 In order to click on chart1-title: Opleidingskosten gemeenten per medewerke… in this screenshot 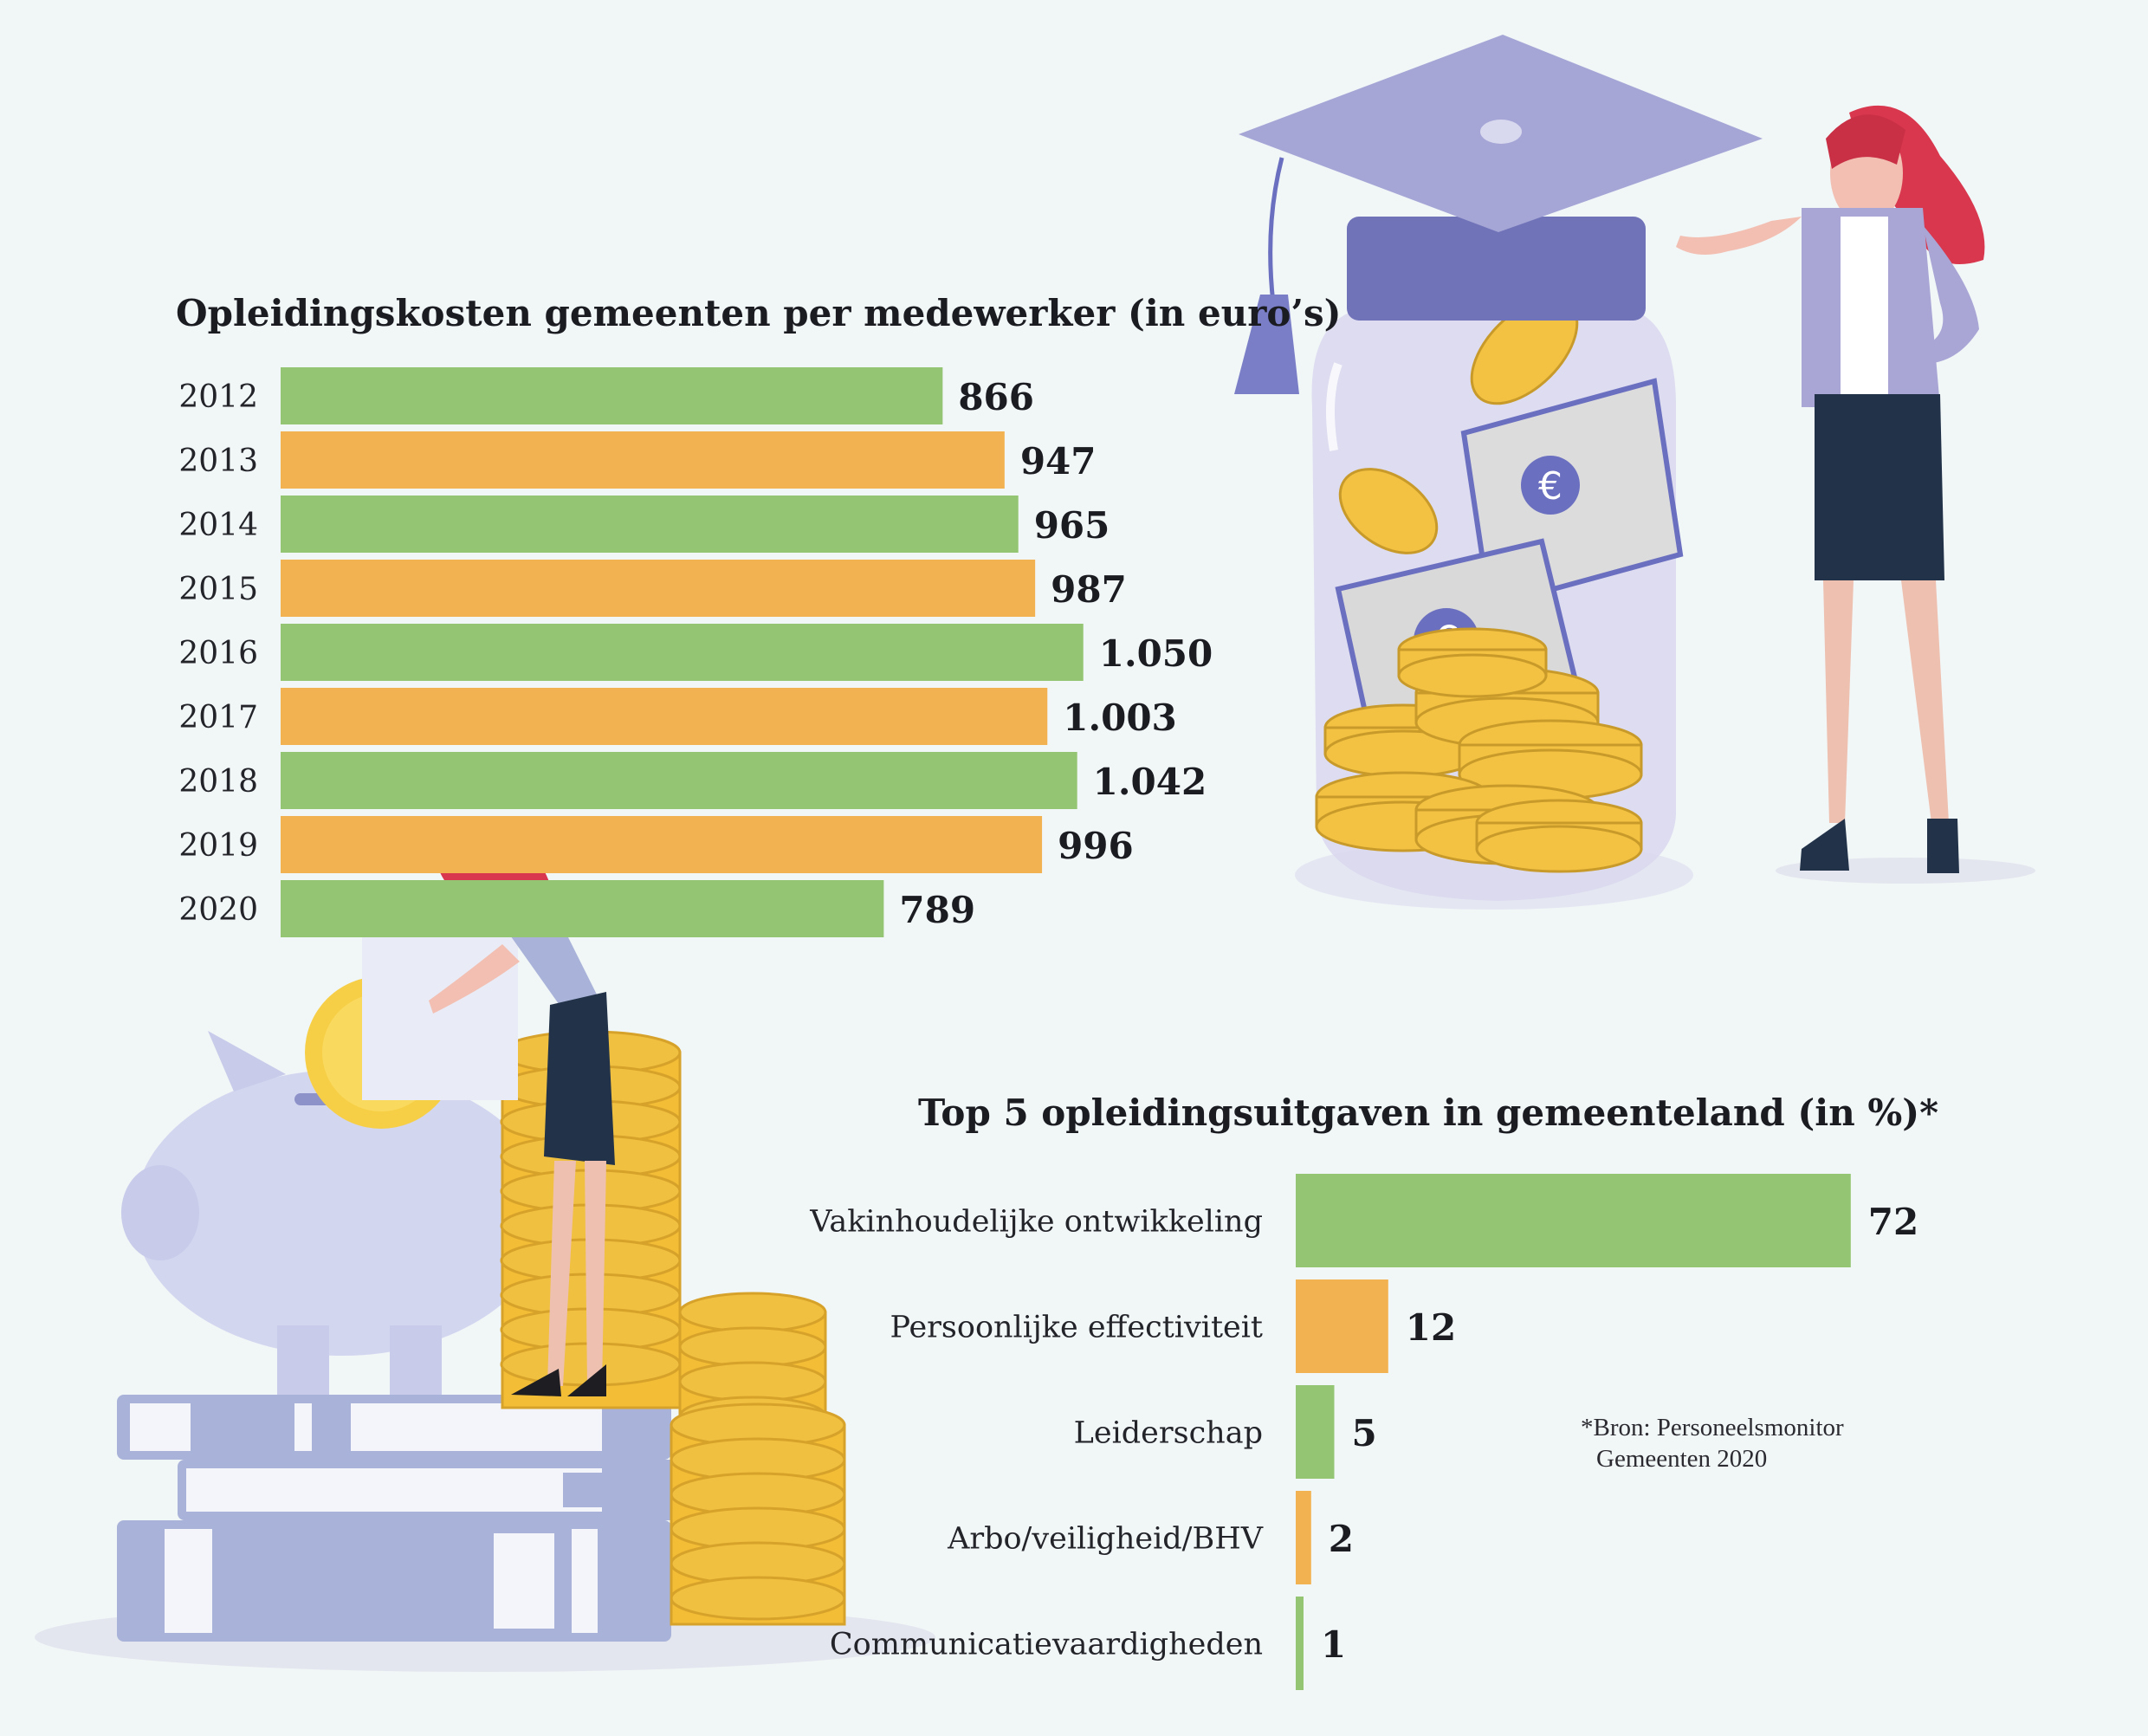, I will do `click(759, 313)`.